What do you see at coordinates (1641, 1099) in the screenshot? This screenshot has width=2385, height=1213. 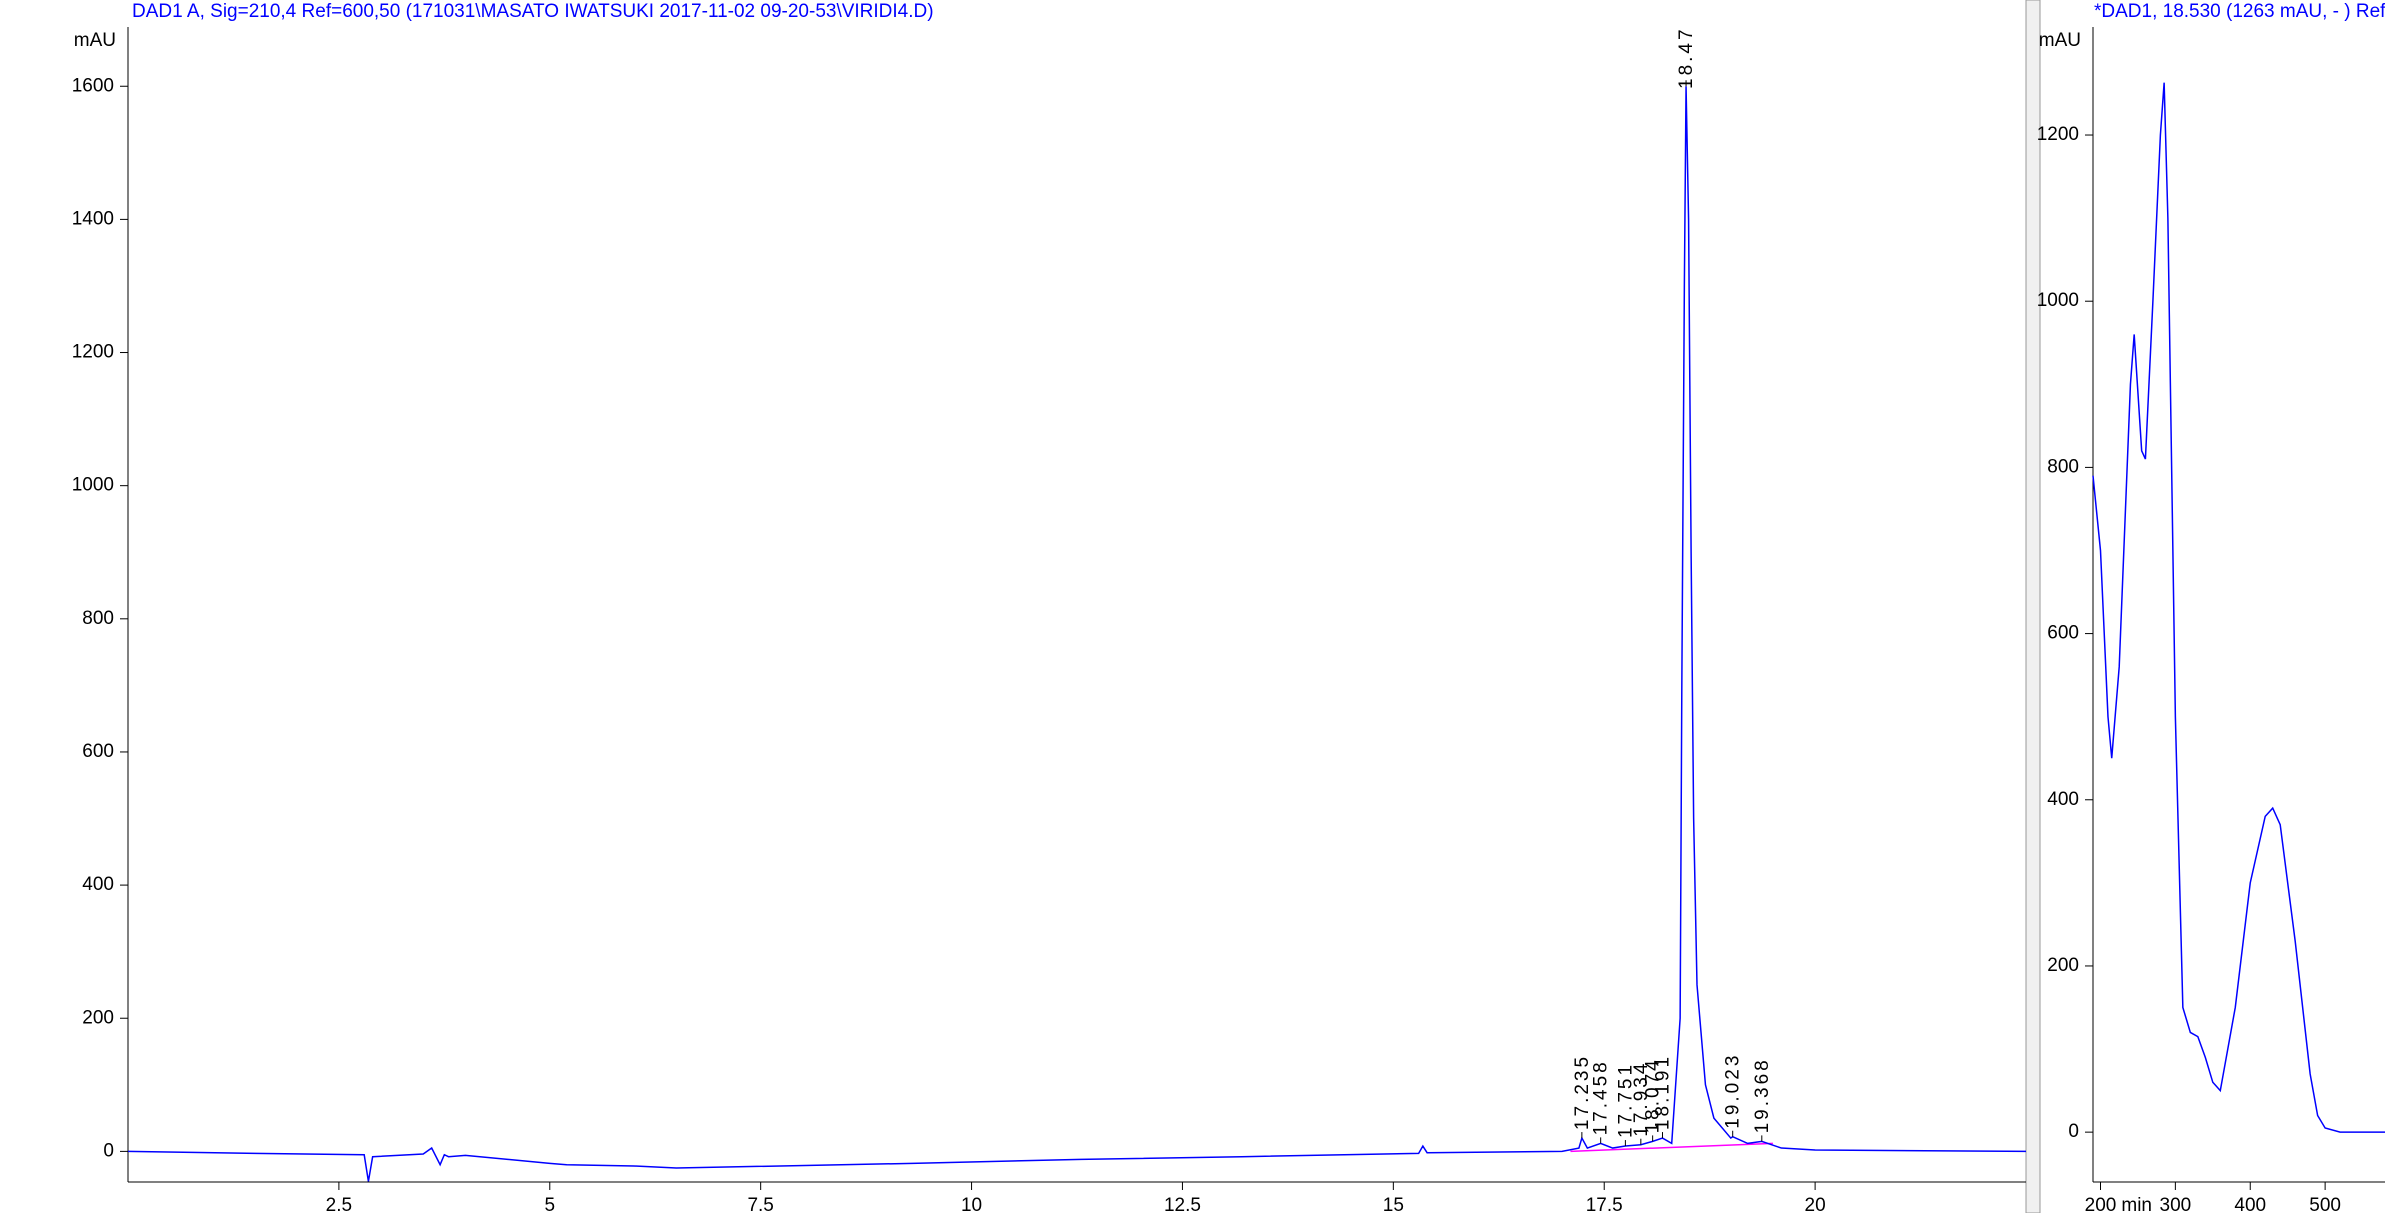 I see `peak-label: 17.934` at bounding box center [1641, 1099].